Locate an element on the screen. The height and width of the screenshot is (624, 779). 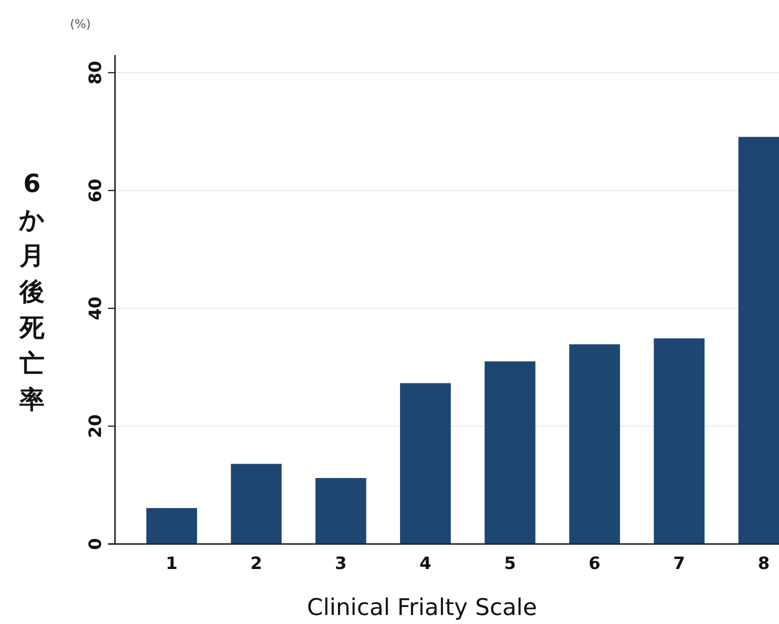
y-tick-label: 20 is located at coordinates (96, 426).